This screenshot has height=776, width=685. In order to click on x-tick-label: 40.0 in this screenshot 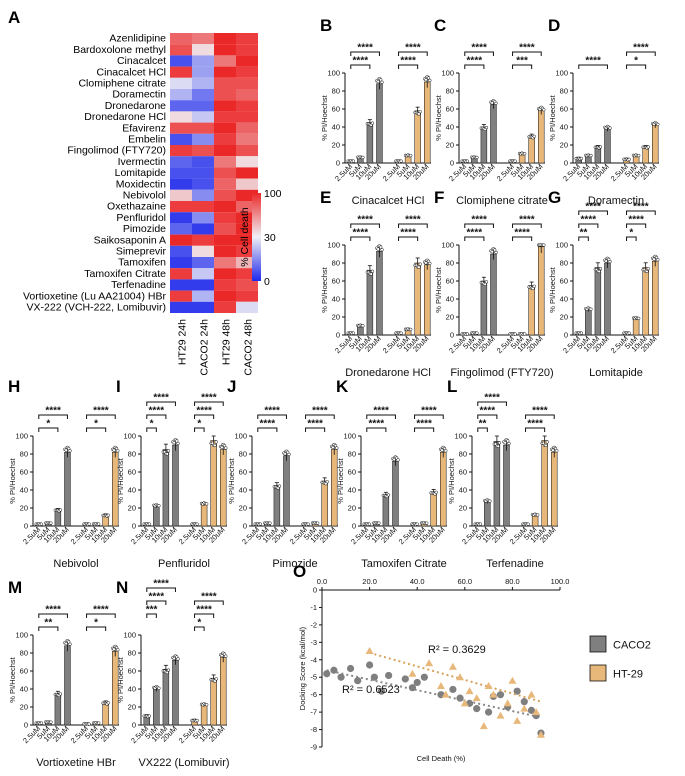, I will do `click(417, 581)`.